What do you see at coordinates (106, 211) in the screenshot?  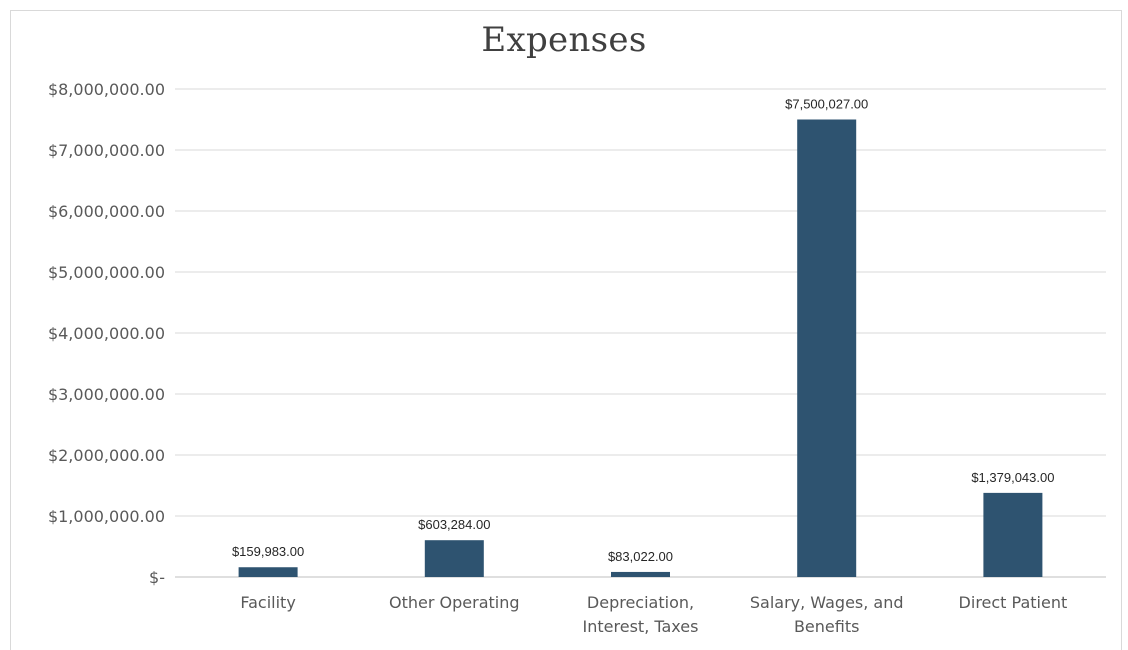 I see `y-tick-label: $6,000,000.00` at bounding box center [106, 211].